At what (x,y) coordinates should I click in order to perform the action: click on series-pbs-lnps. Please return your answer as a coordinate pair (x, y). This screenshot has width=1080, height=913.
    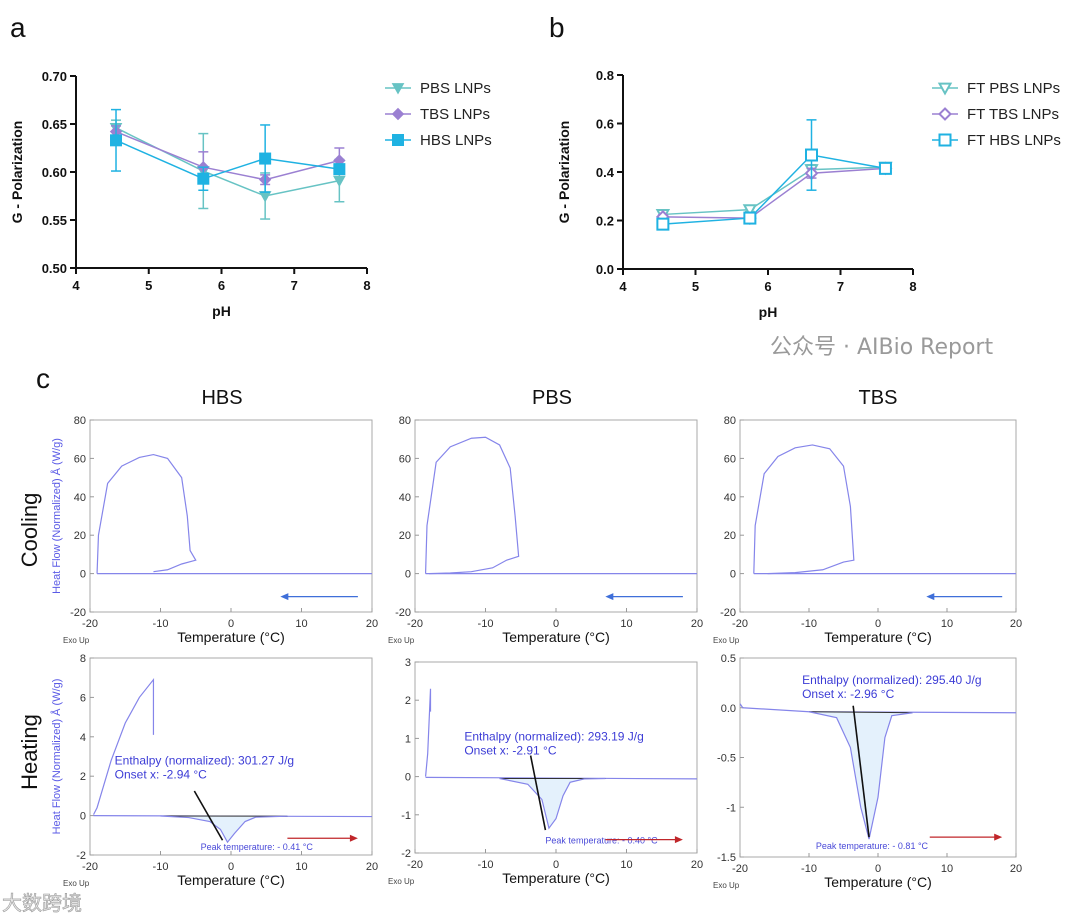
    Looking at the image, I should click on (227, 169).